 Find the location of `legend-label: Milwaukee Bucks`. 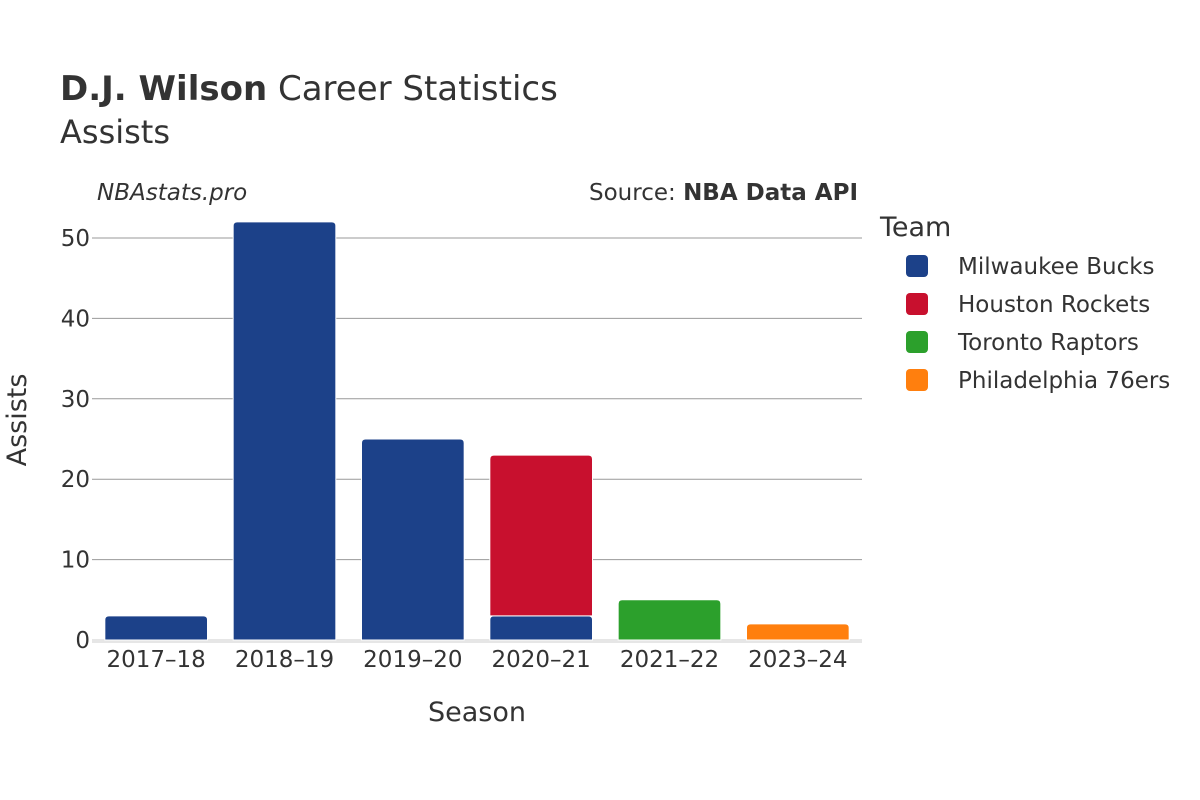

legend-label: Milwaukee Bucks is located at coordinates (1056, 267).